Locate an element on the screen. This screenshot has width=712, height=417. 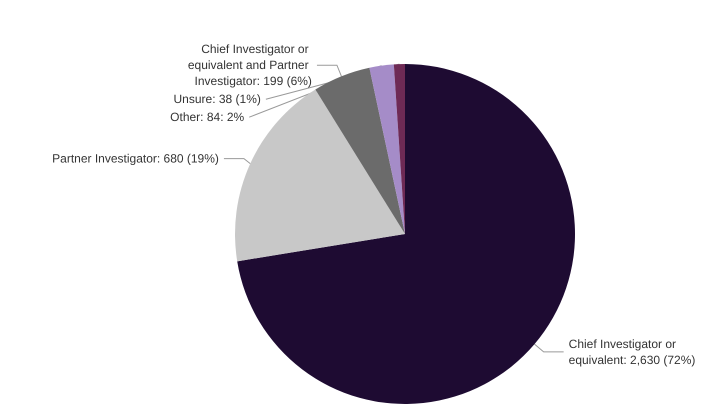
slice-label: Other: 84: 2% is located at coordinates (207, 117).